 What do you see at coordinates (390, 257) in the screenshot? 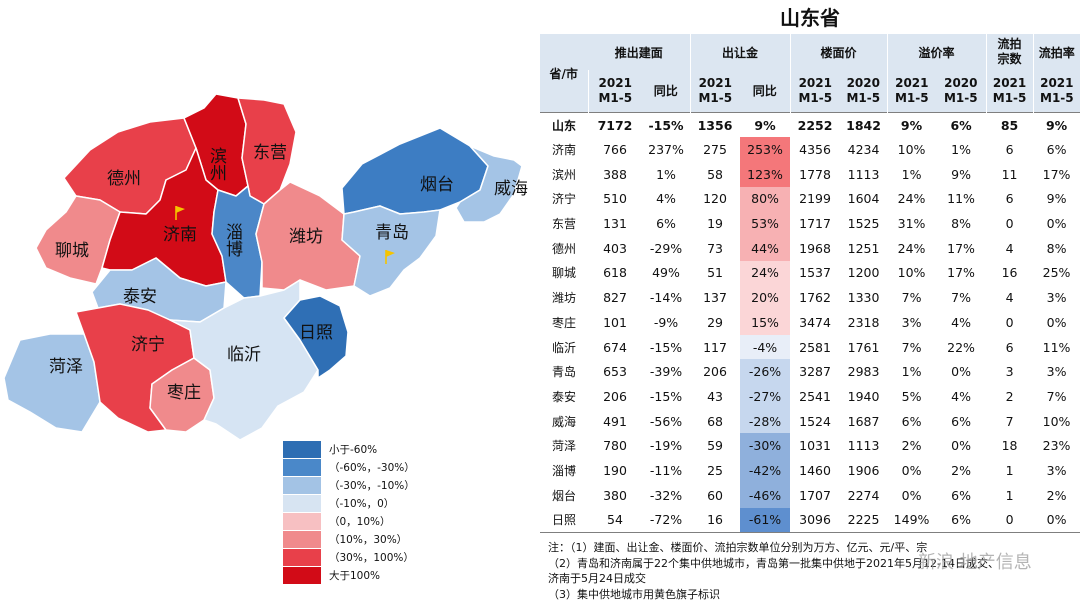
I see `flag-icon` at bounding box center [390, 257].